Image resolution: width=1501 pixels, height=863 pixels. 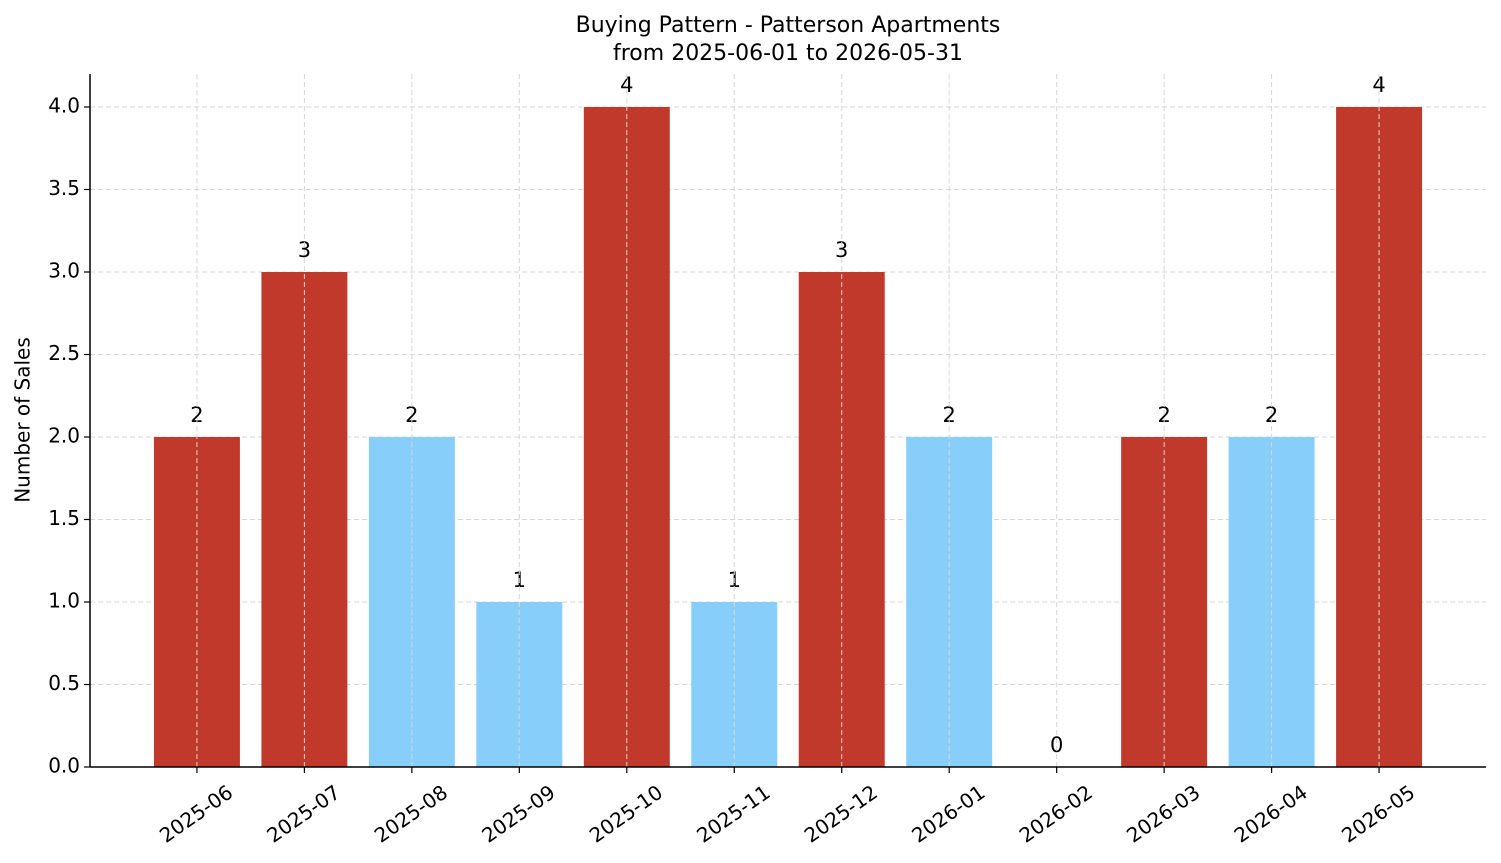 I want to click on y-tick-label: 1.5, so click(x=64, y=518).